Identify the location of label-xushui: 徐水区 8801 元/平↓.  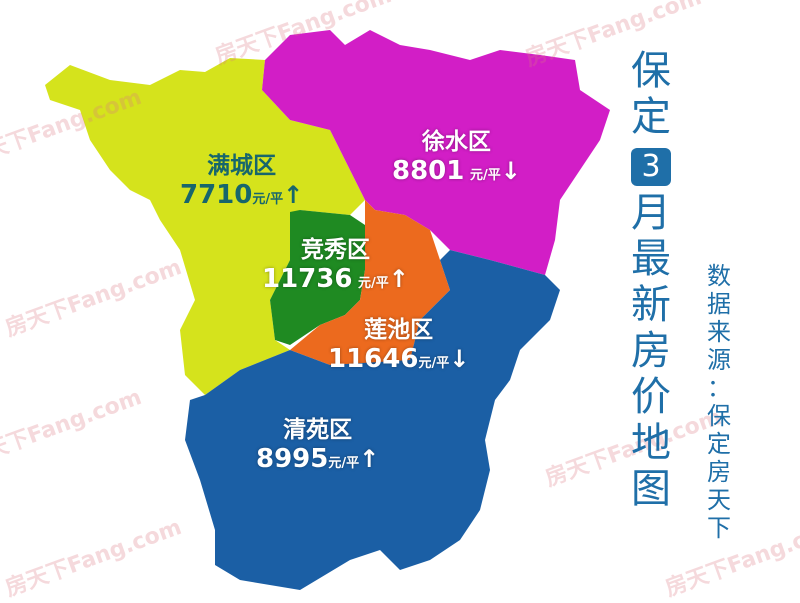
(456, 157).